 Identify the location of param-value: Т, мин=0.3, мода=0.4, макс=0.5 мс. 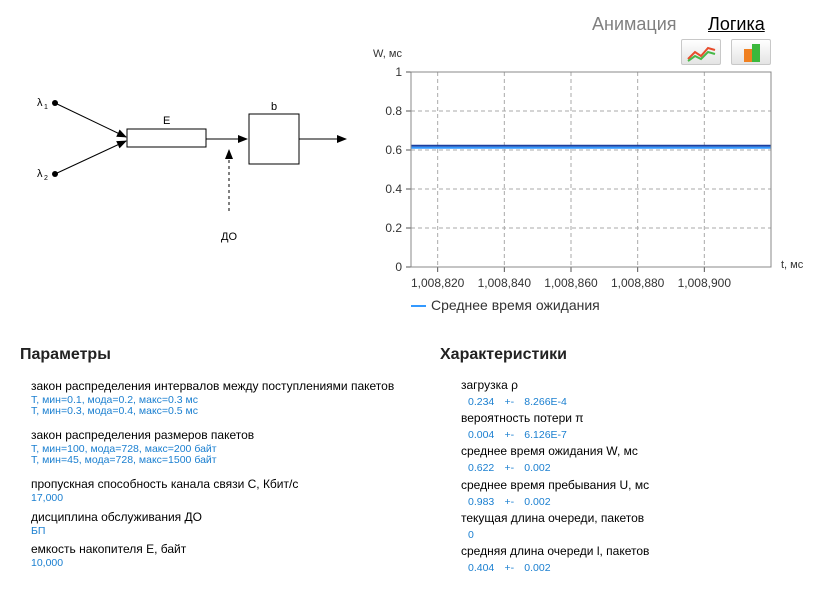
(115, 411).